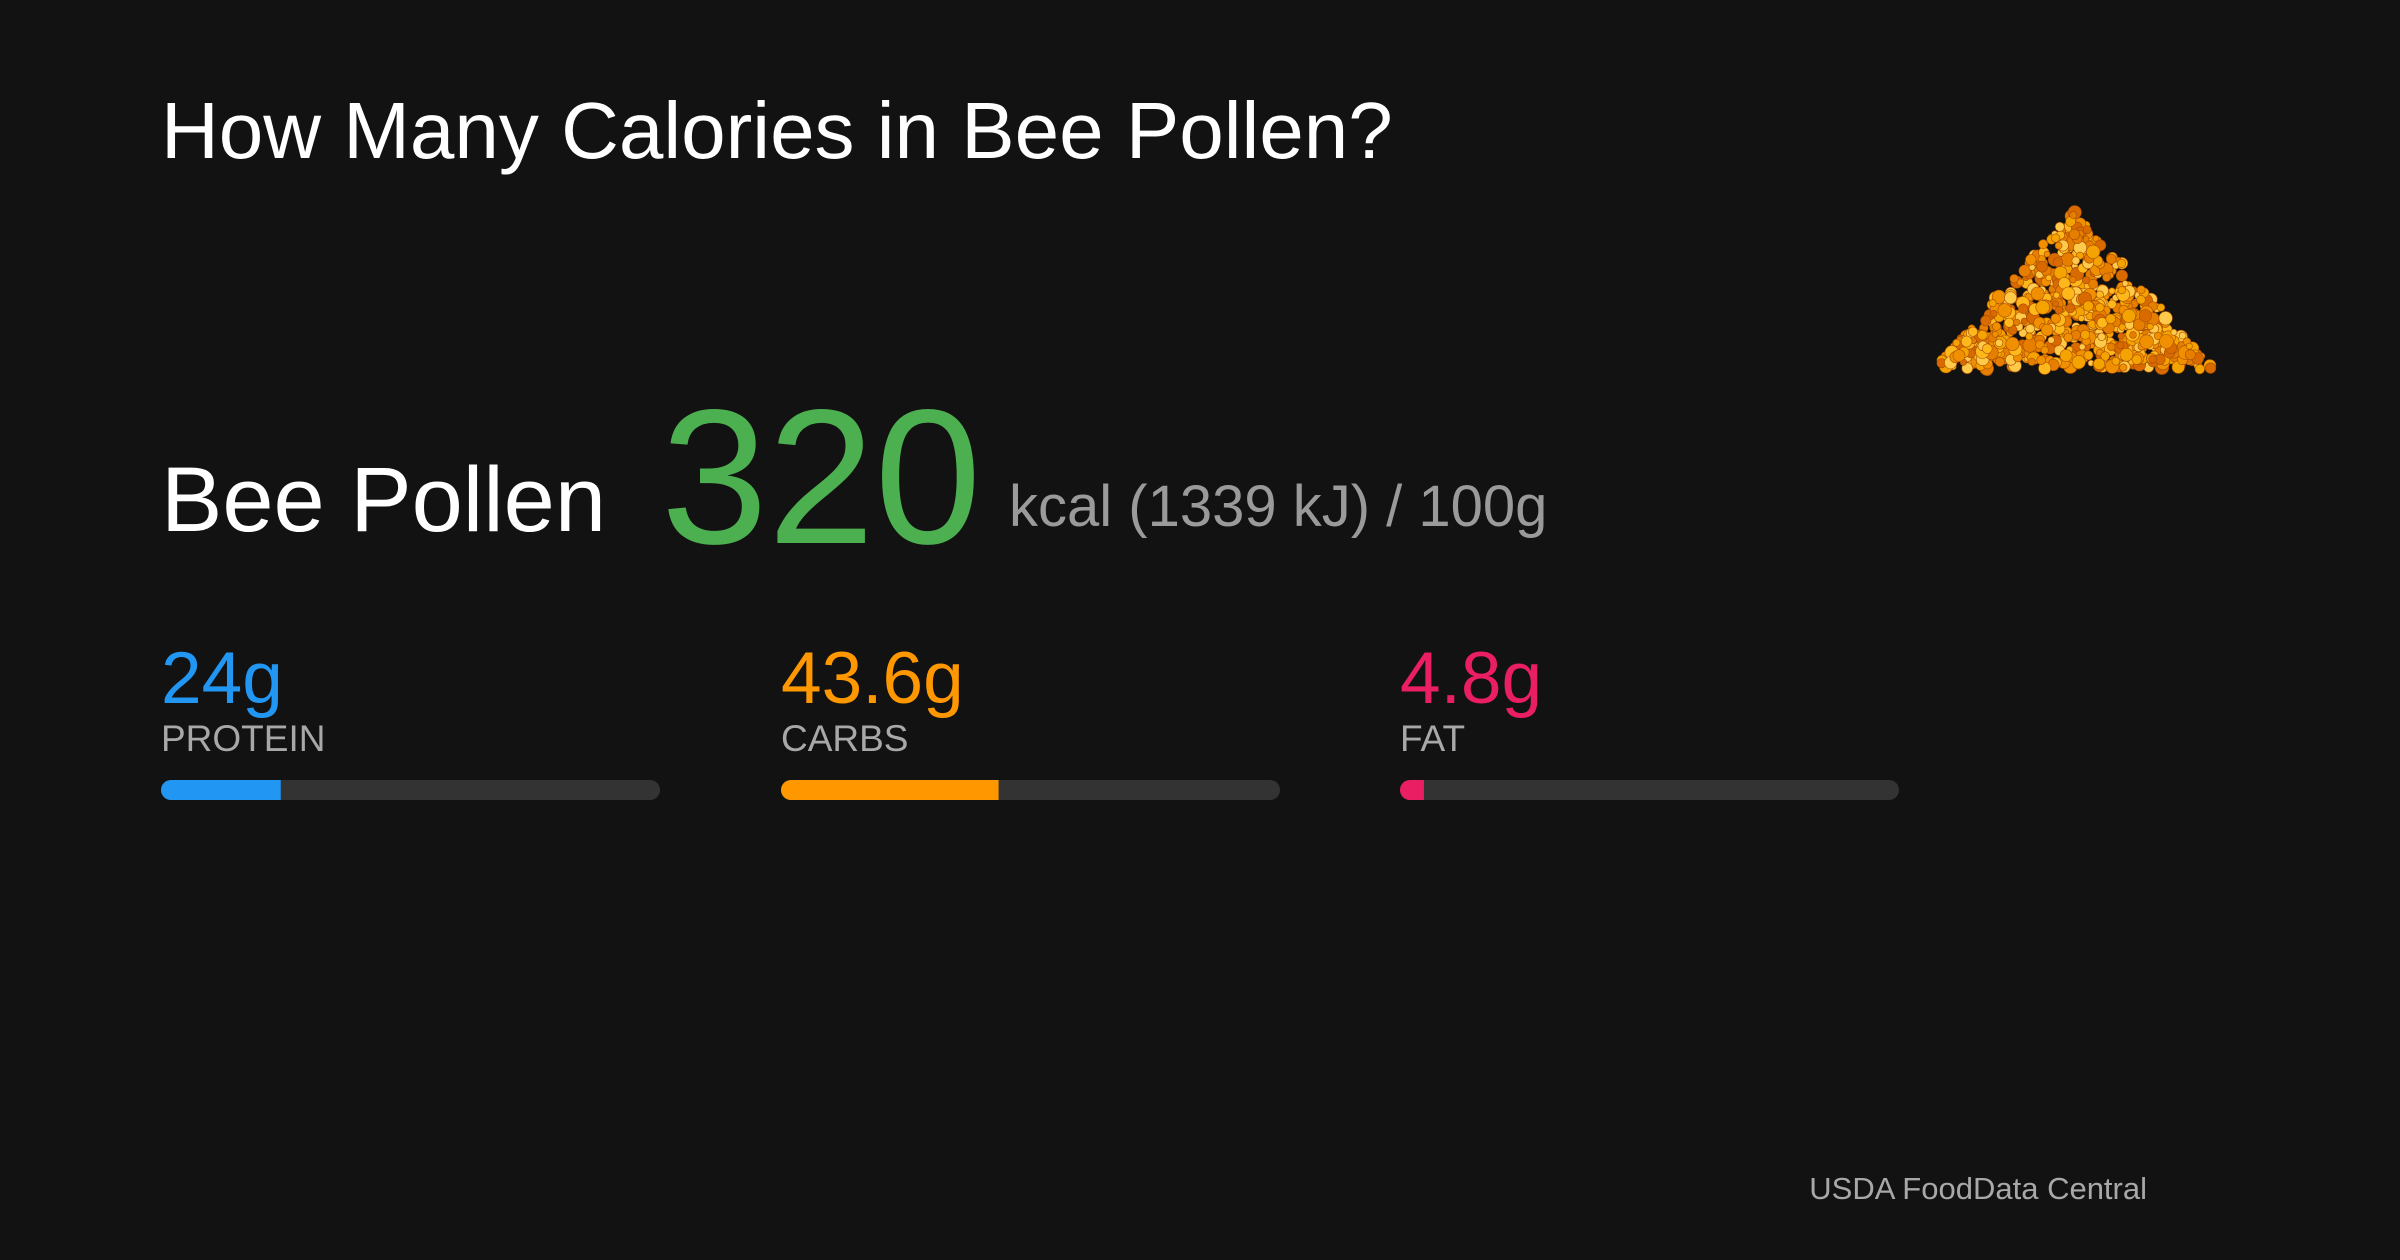  Describe the element at coordinates (383, 500) in the screenshot. I see `food-name: Bee Pollen` at that location.